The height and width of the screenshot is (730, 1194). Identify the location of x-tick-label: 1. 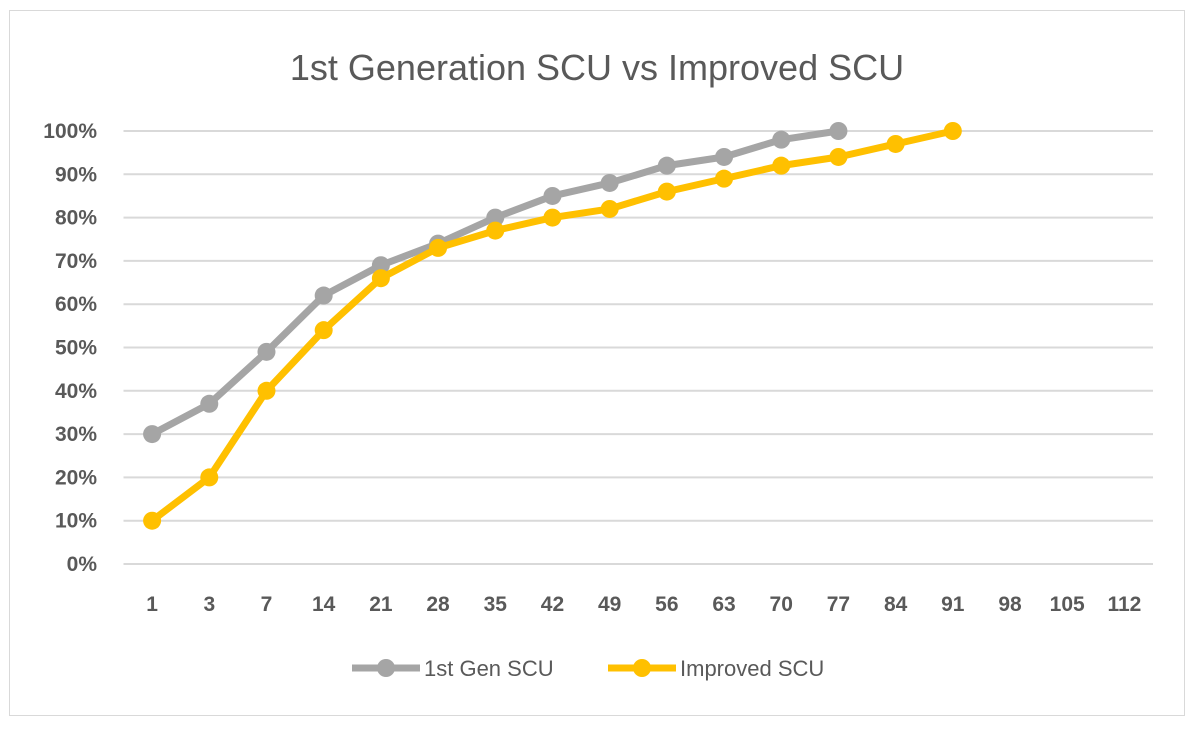
(152, 604).